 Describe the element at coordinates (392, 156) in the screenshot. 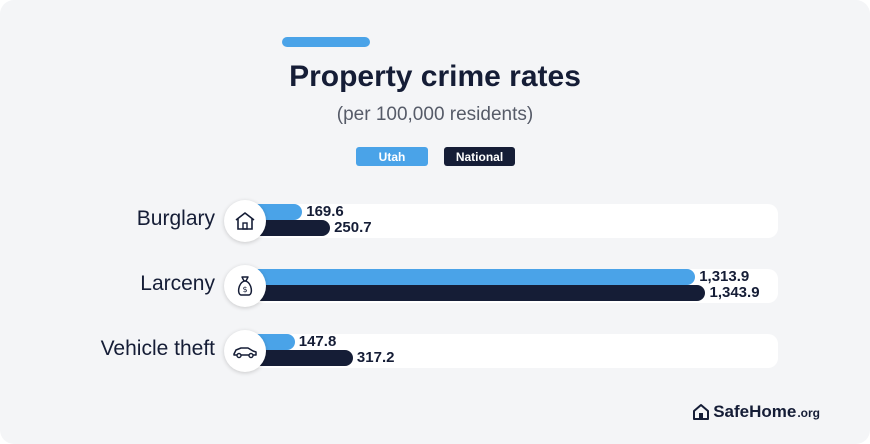

I see `legend-utah: Utah` at that location.